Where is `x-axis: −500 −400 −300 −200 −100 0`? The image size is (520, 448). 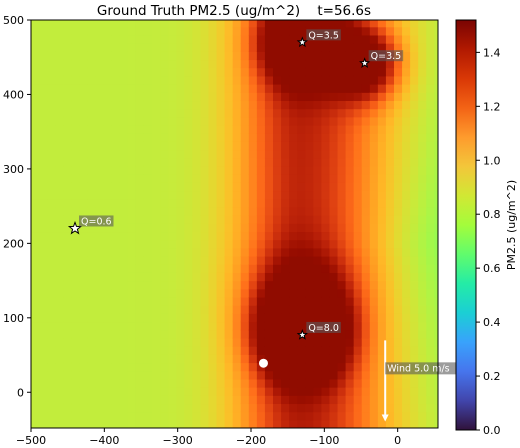 x-axis: −500 −400 −300 −200 −100 0 is located at coordinates (208, 437).